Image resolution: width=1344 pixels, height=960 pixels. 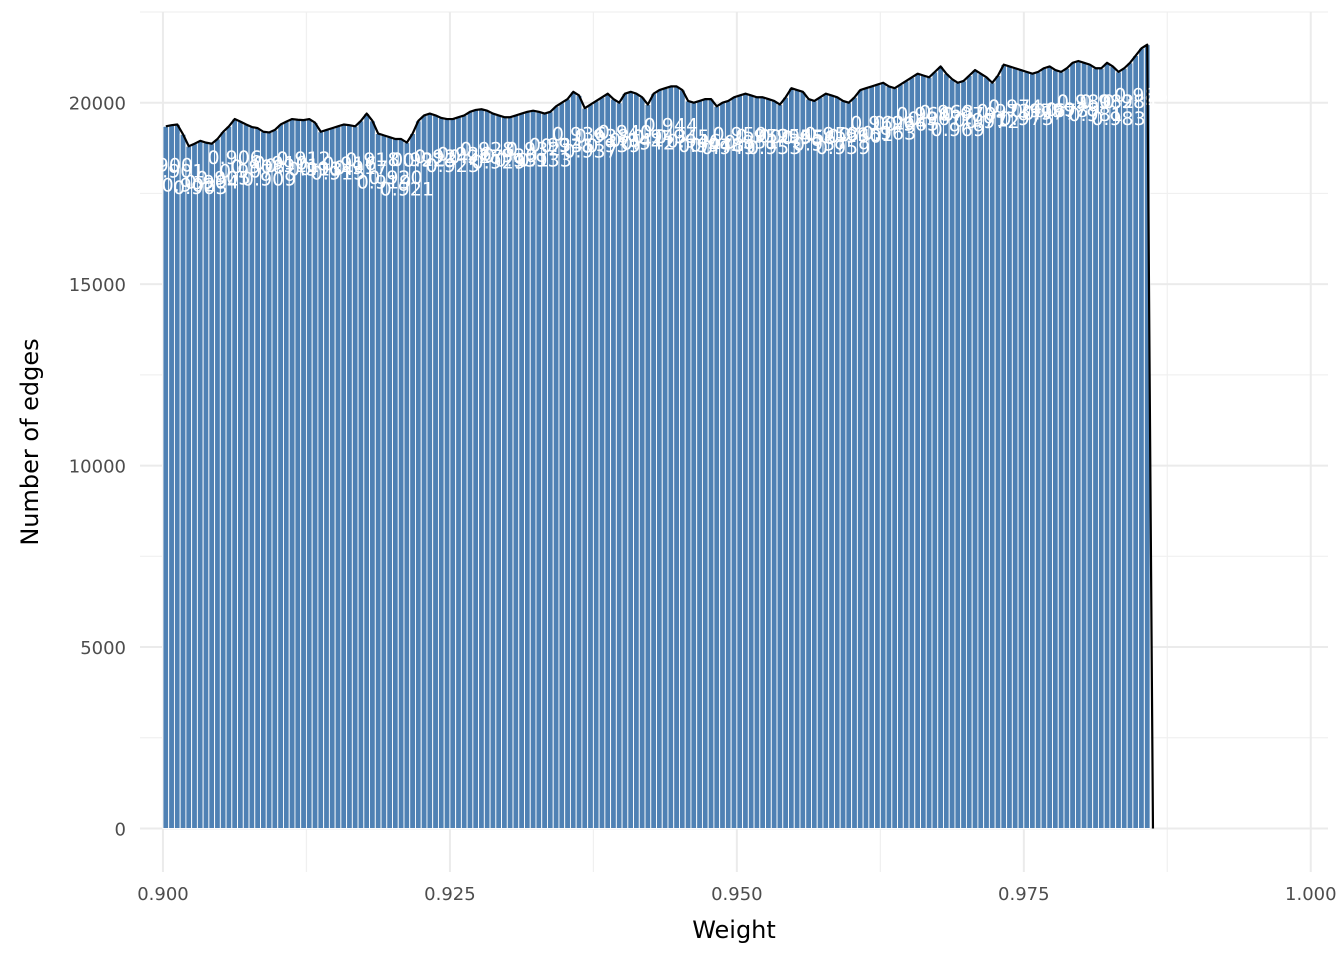 I want to click on bar-label: 0.982, so click(x=1107, y=102).